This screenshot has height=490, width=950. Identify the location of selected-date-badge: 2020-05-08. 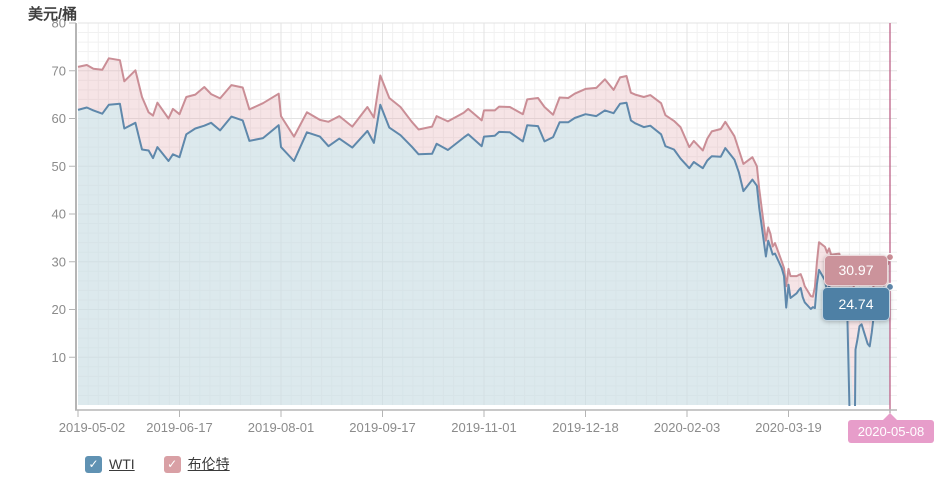
(891, 428).